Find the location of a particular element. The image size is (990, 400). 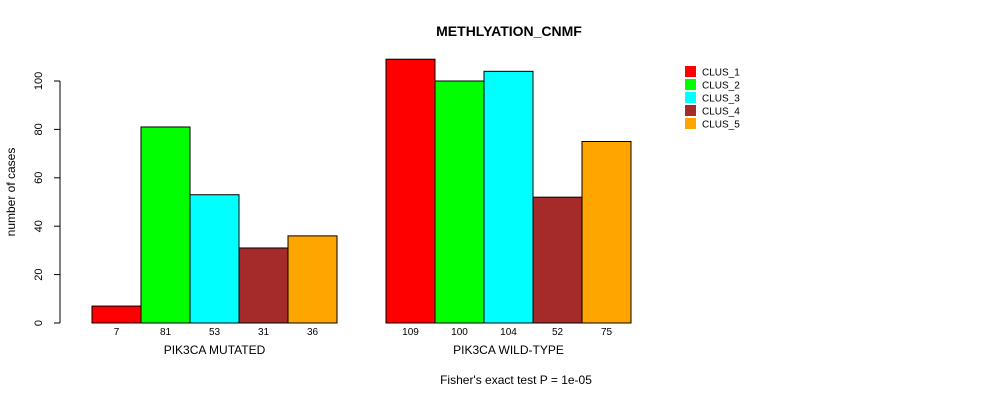

y-tick-label: 60 is located at coordinates (39, 178).